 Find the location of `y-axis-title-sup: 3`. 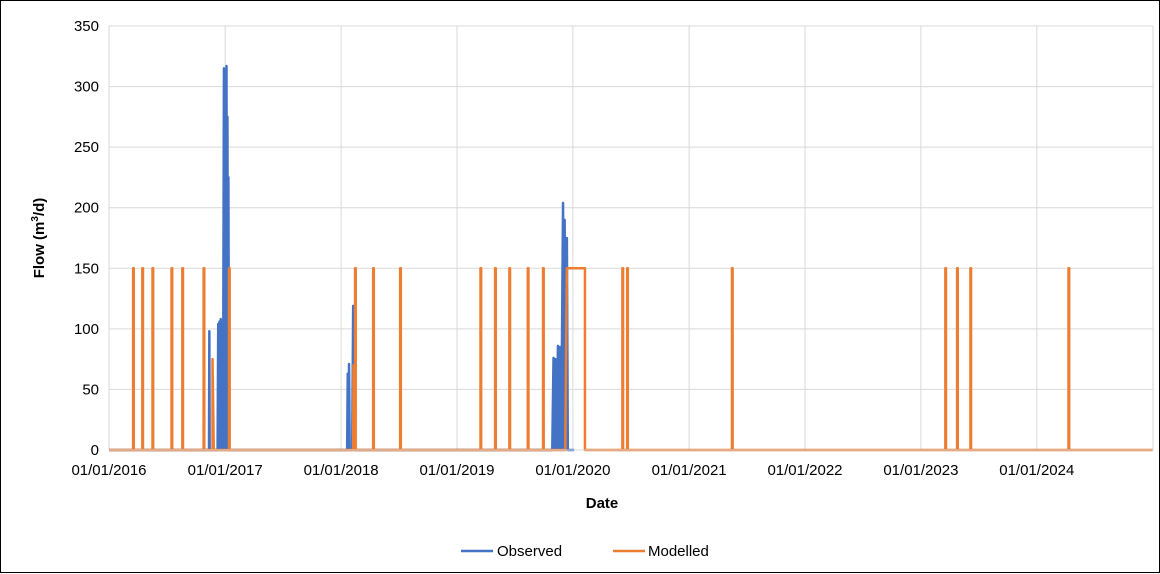

y-axis-title-sup: 3 is located at coordinates (35, 219).